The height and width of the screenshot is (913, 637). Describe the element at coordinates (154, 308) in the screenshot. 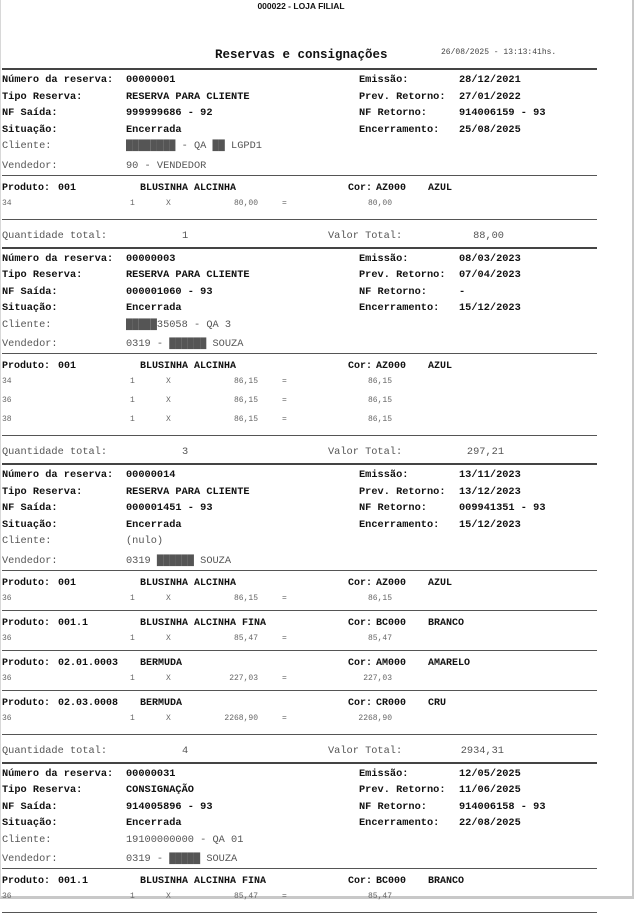

I see `situacao-value: Encerrada` at that location.